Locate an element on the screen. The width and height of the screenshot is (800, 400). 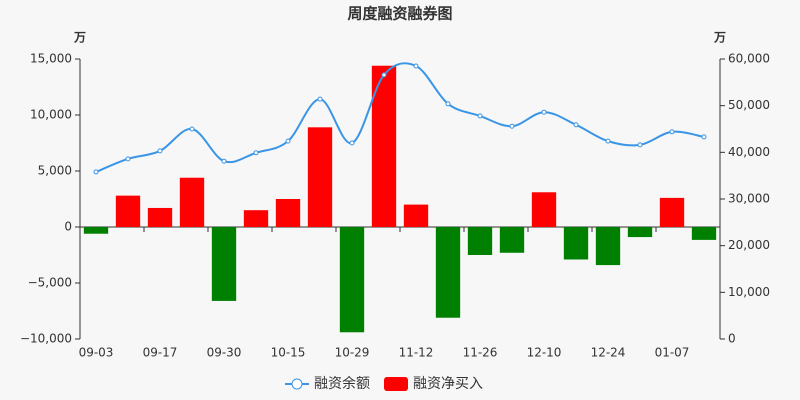
y-tick-label: 0 is located at coordinates (68, 227).